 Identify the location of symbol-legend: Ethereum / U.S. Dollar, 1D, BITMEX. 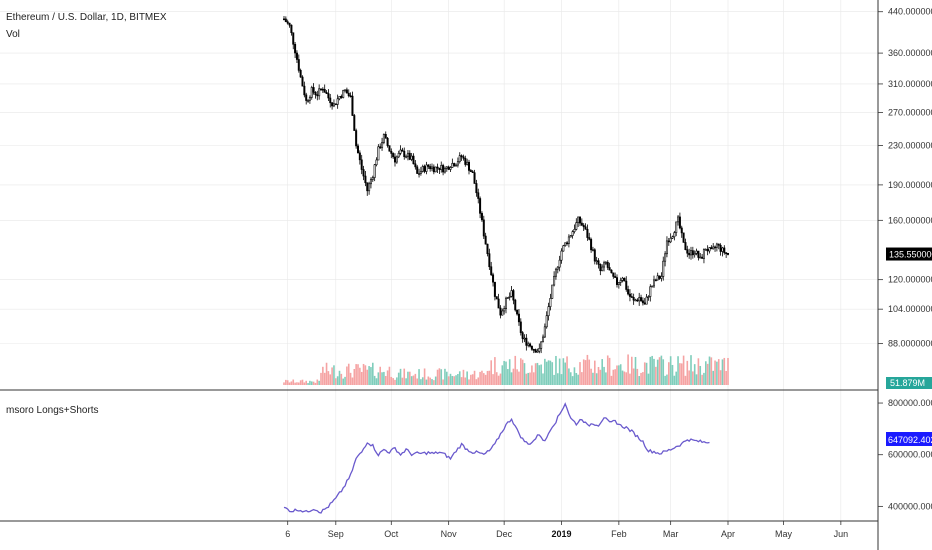
(86, 17).